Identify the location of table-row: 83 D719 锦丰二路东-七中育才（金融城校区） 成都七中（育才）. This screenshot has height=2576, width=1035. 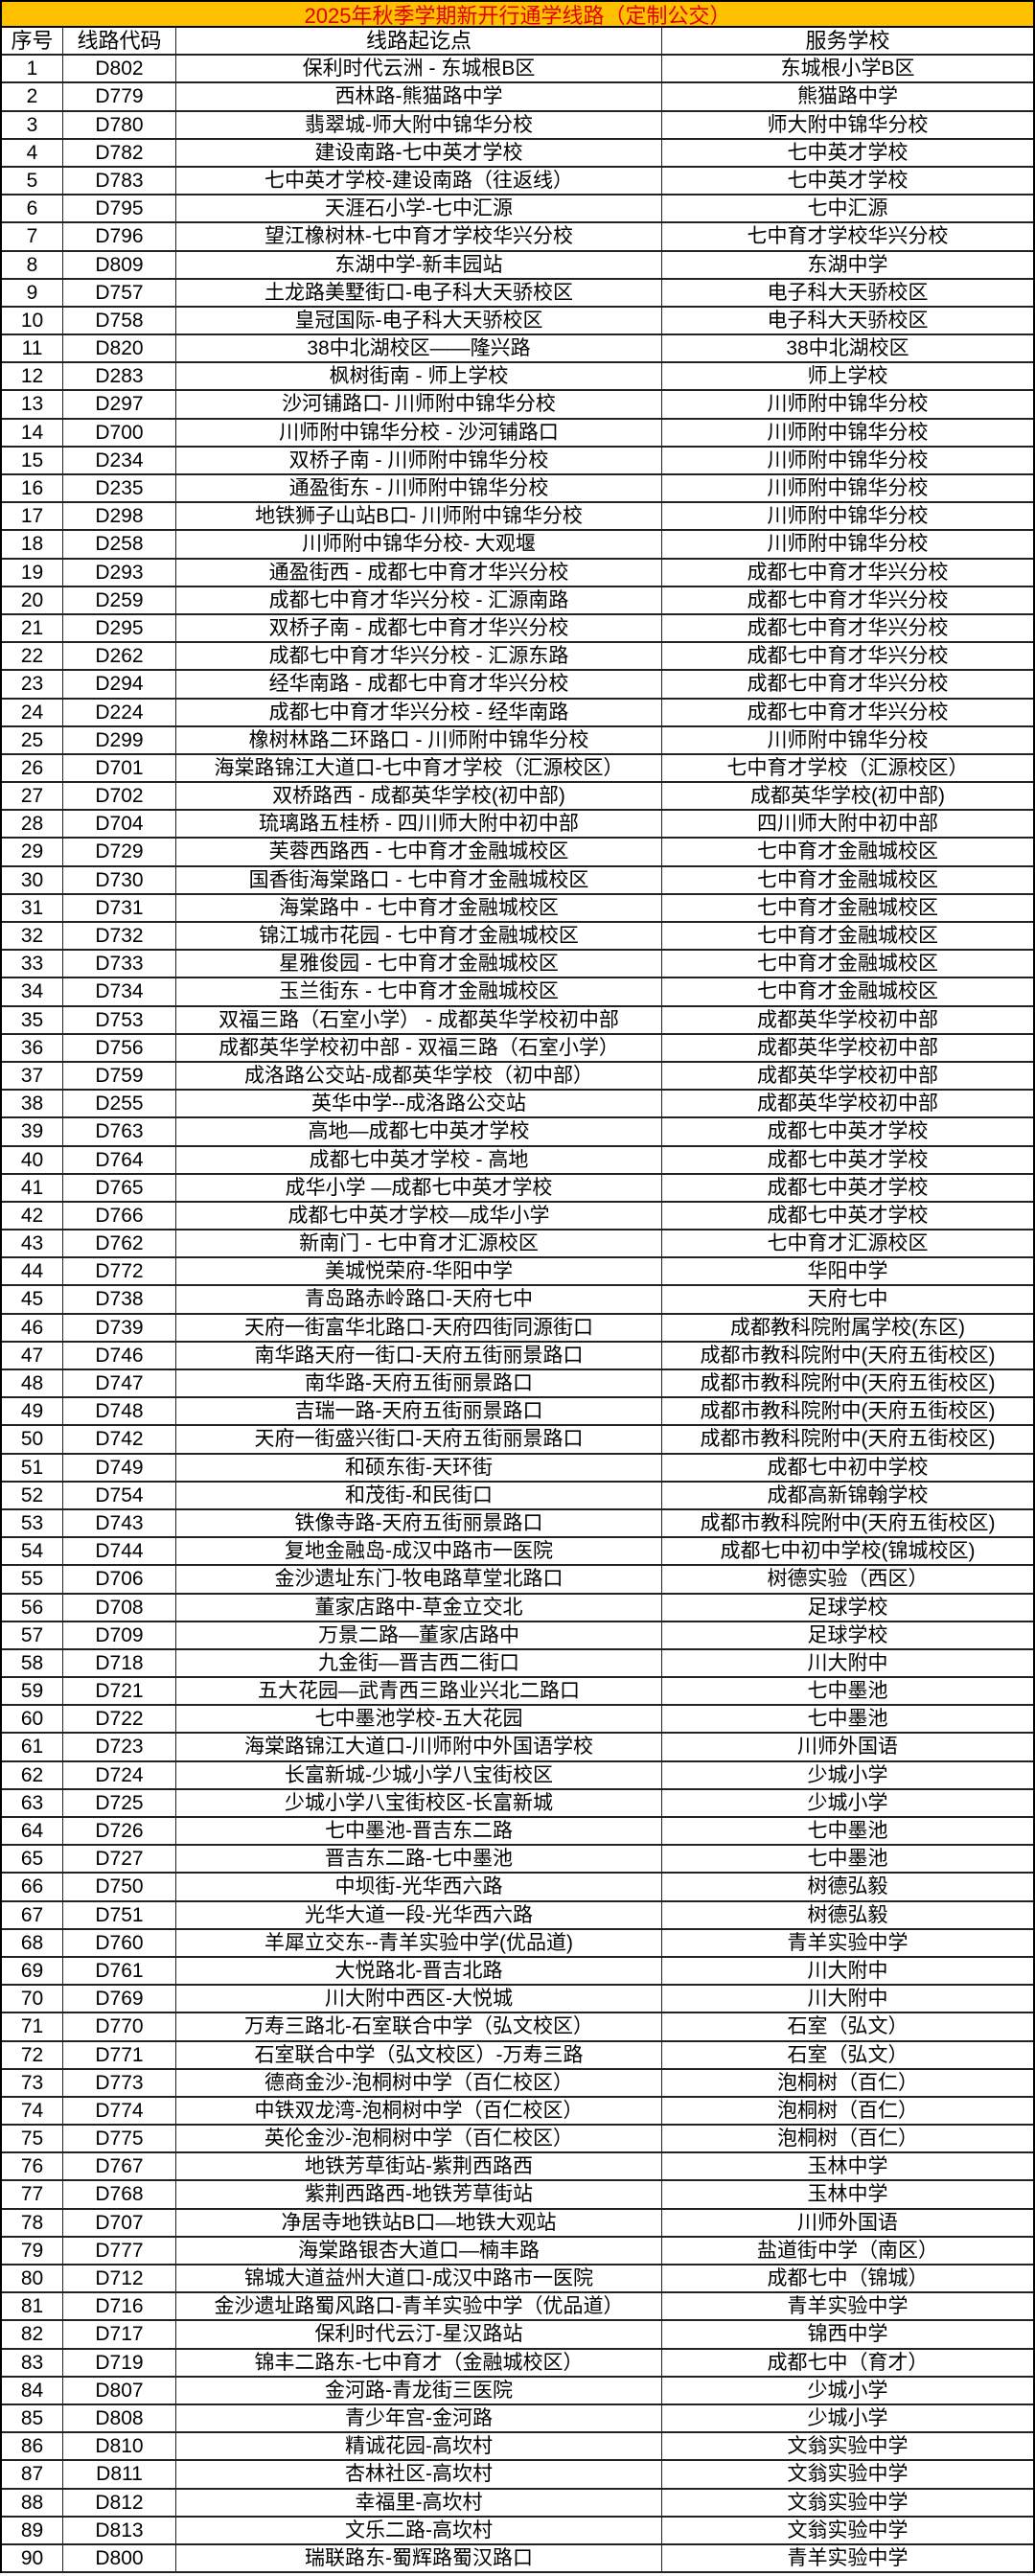
(517, 2363).